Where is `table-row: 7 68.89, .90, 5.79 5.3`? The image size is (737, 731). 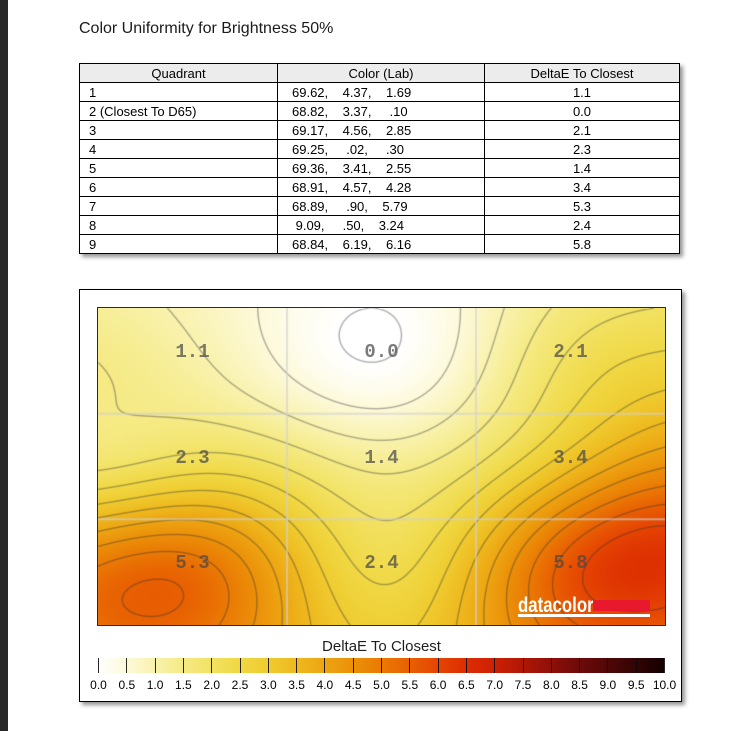 table-row: 7 68.89, .90, 5.79 5.3 is located at coordinates (379, 206).